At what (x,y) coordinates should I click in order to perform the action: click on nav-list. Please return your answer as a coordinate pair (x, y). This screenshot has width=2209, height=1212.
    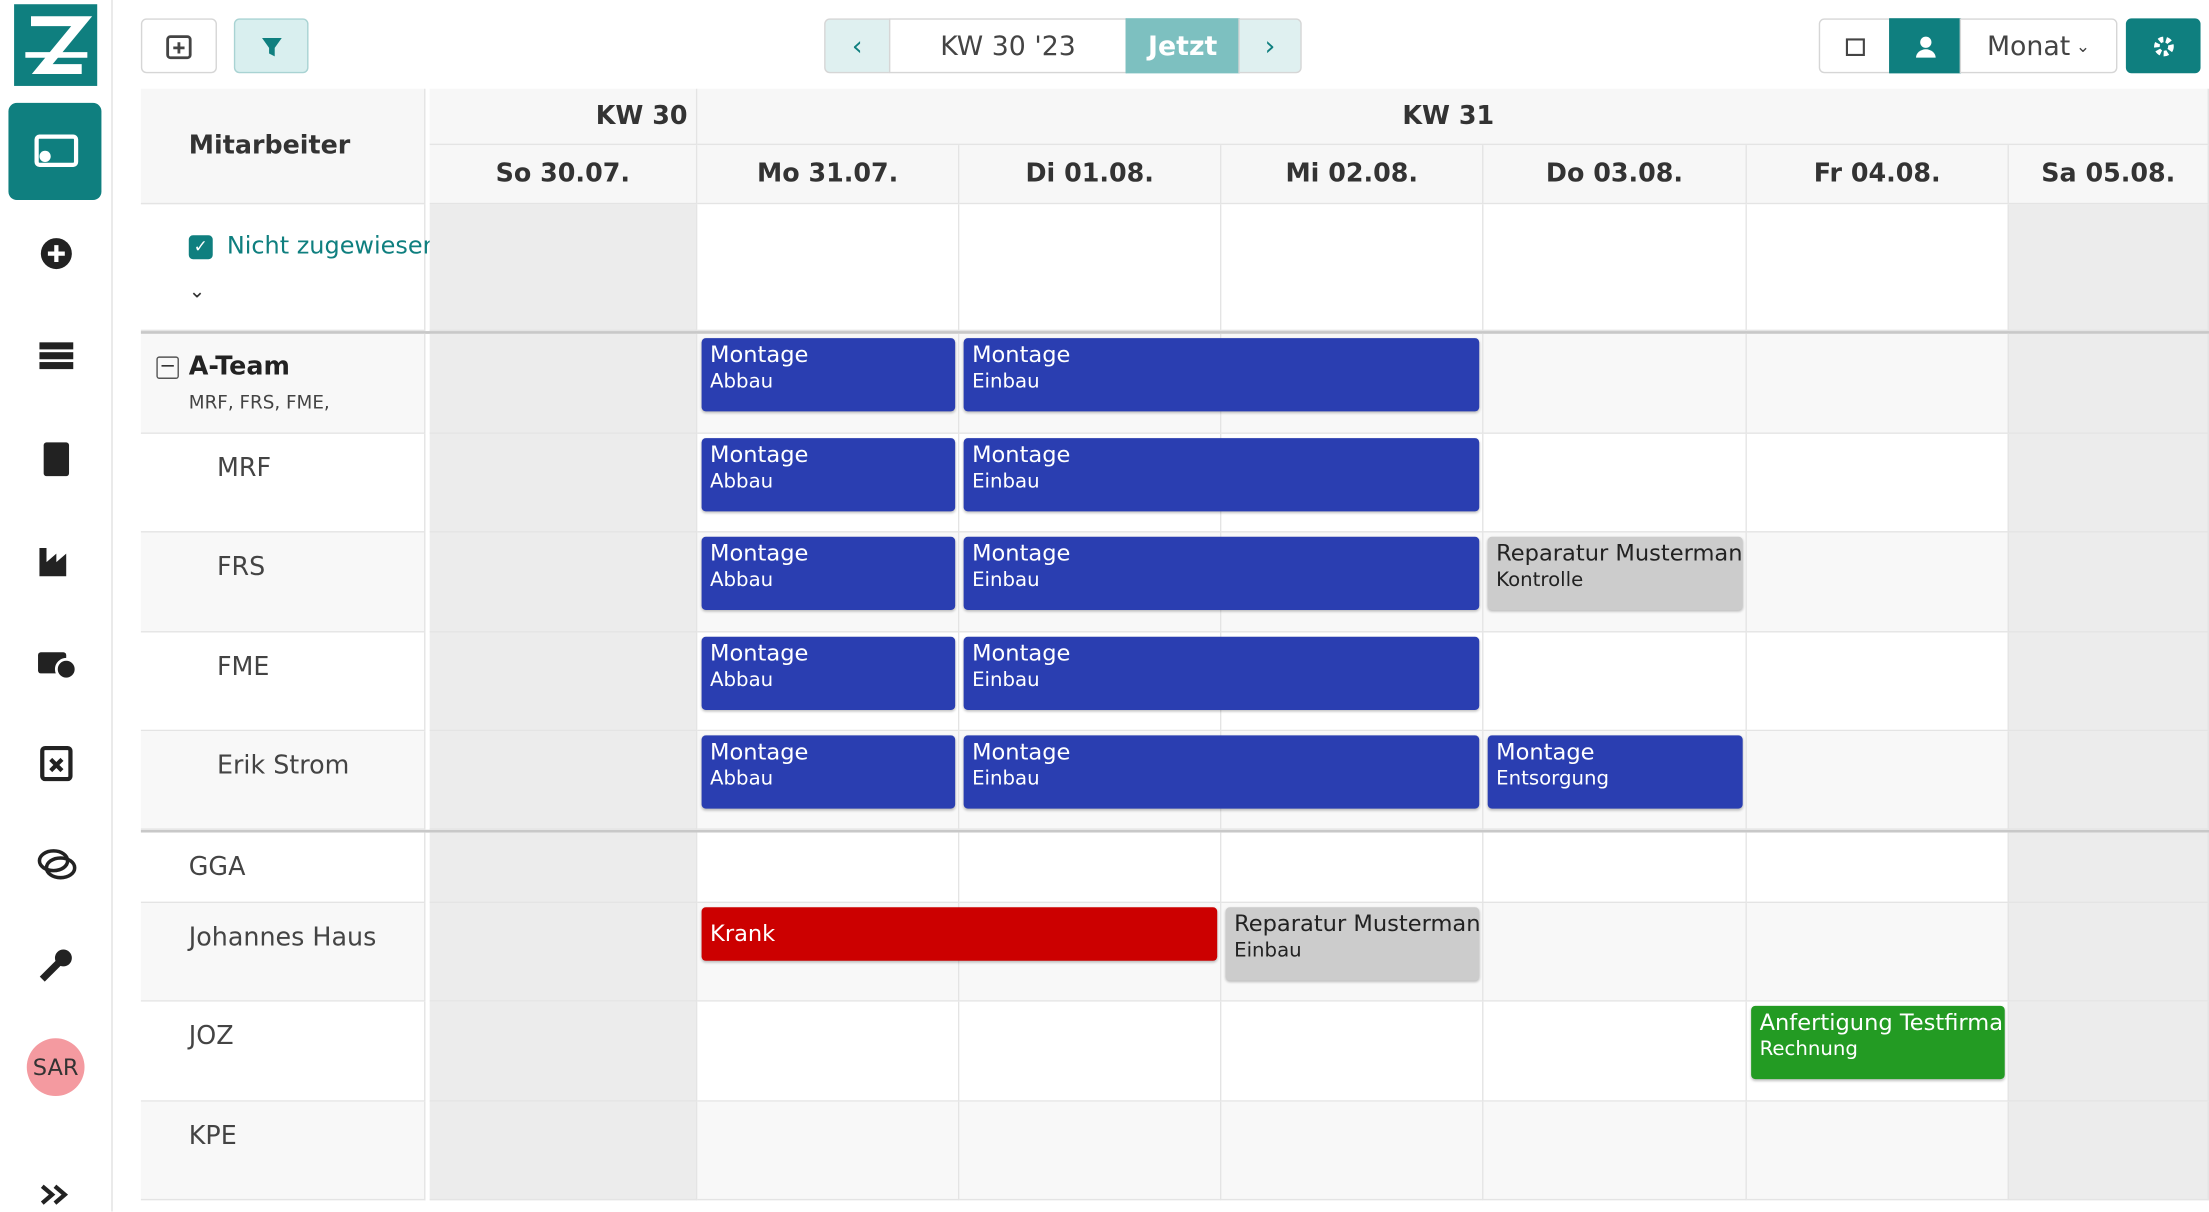
    Looking at the image, I should click on (56, 354).